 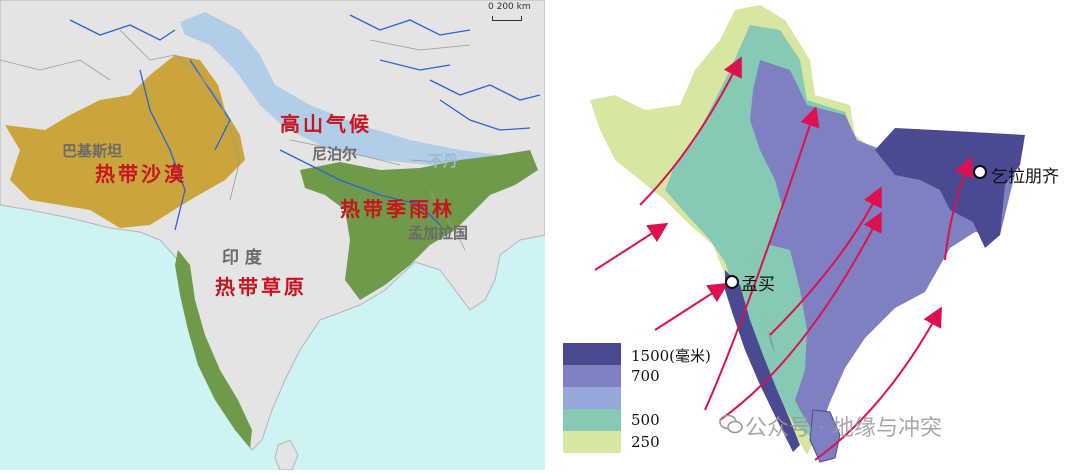 What do you see at coordinates (731, 424) in the screenshot?
I see `wechat-icon` at bounding box center [731, 424].